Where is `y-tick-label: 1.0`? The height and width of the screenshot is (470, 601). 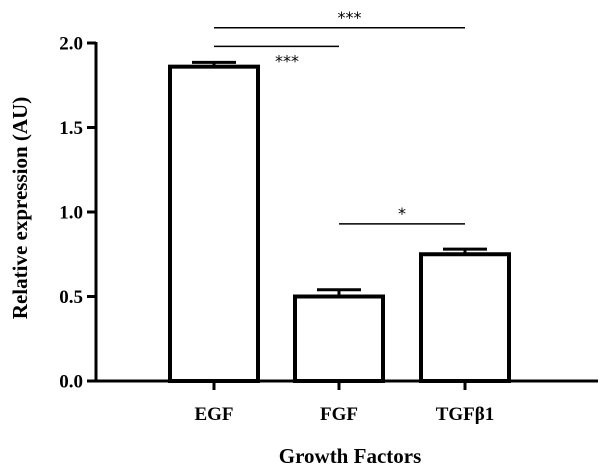 y-tick-label: 1.0 is located at coordinates (71, 213).